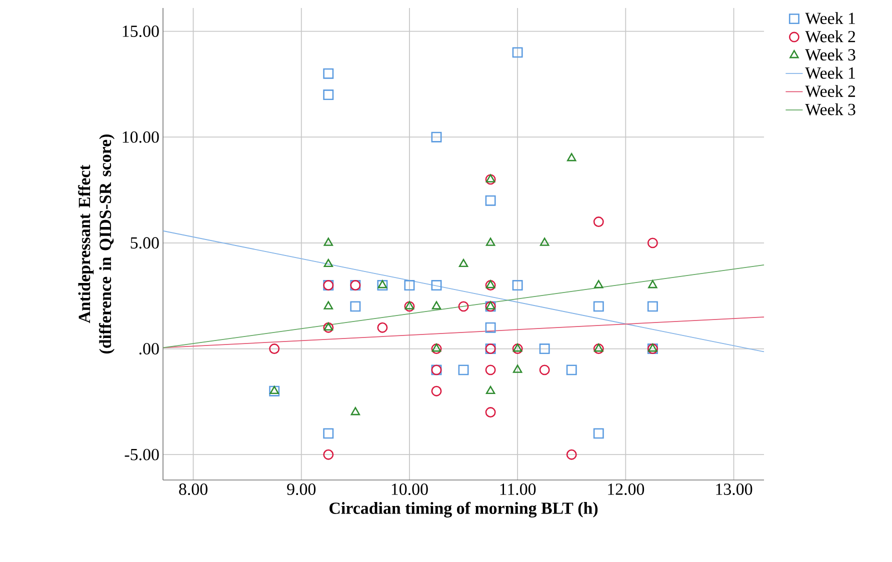 The image size is (892, 562). I want to click on y-tick-label: 5.00, so click(144, 243).